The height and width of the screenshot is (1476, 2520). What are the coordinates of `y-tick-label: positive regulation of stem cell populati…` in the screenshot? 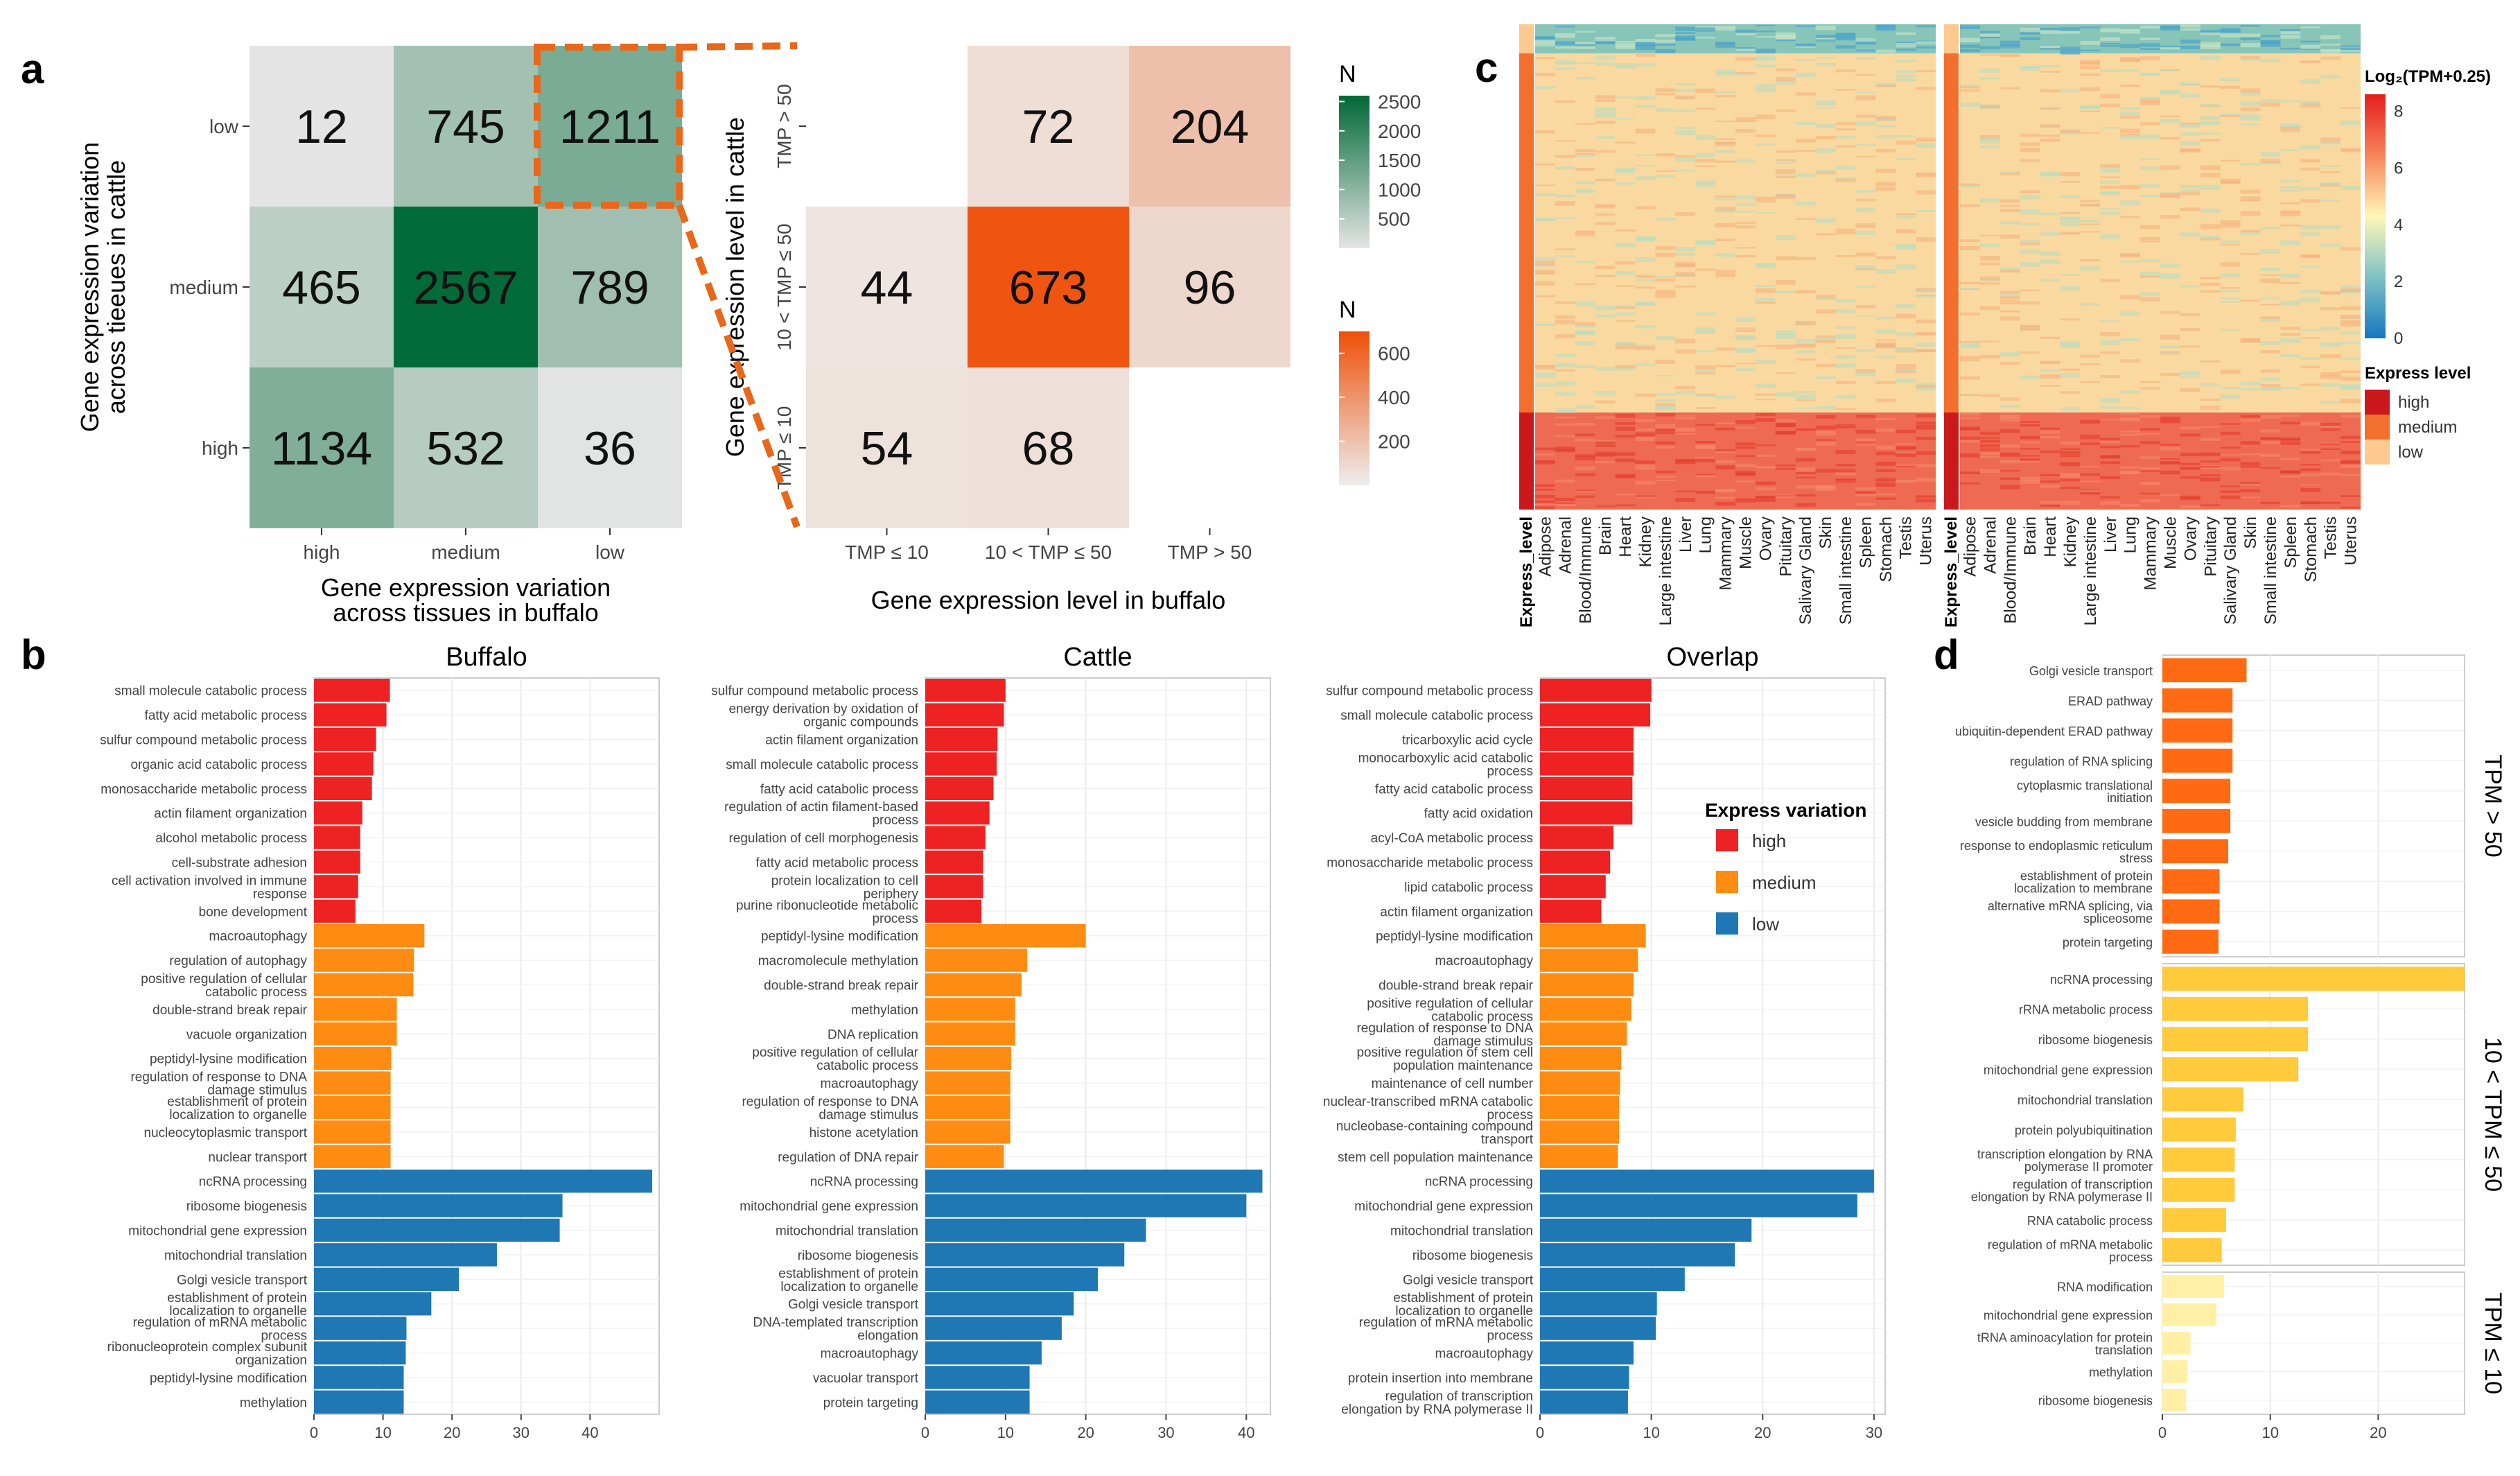 It's located at (1444, 1059).